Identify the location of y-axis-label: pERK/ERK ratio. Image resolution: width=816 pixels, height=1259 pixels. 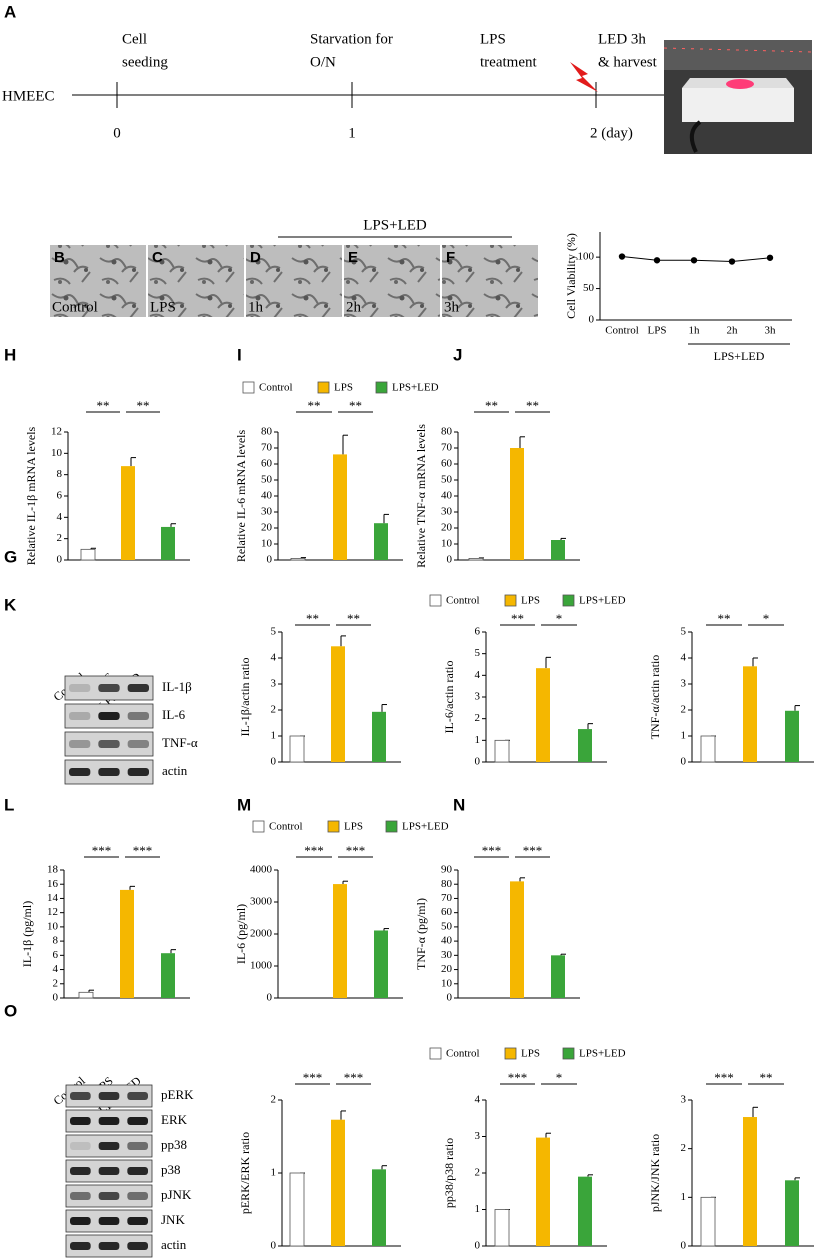
(245, 1173).